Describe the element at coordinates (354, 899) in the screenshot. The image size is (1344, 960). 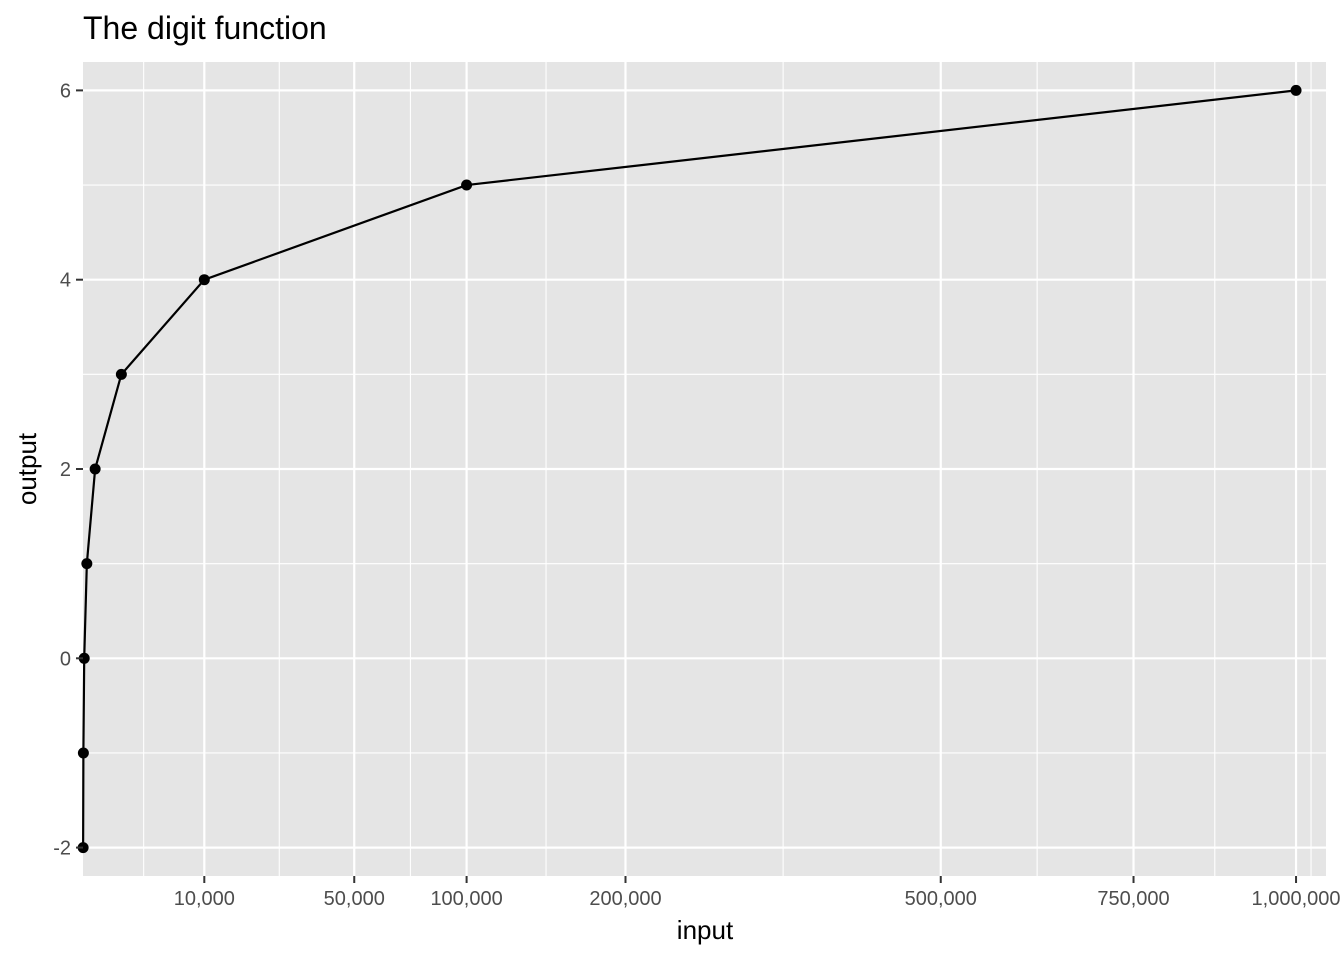
I see `x-tick-label: 50,000` at that location.